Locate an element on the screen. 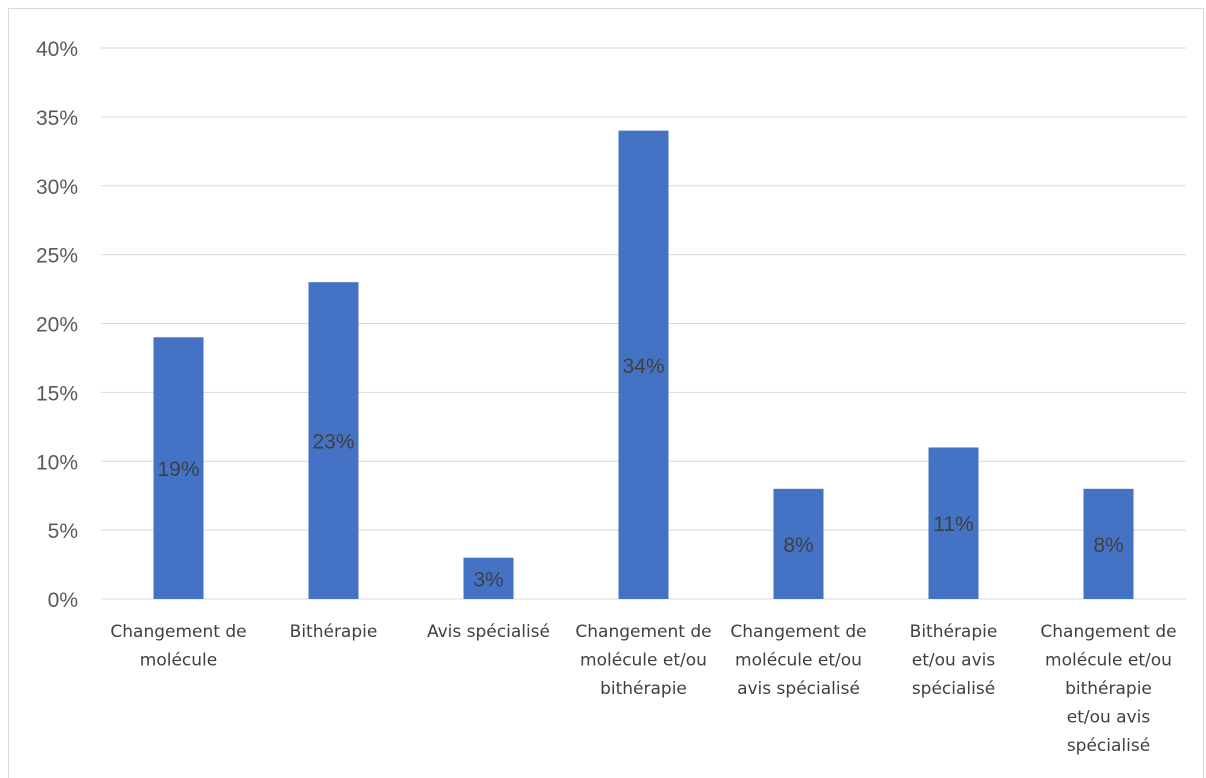  y-tick-label: 25% is located at coordinates (57, 256).